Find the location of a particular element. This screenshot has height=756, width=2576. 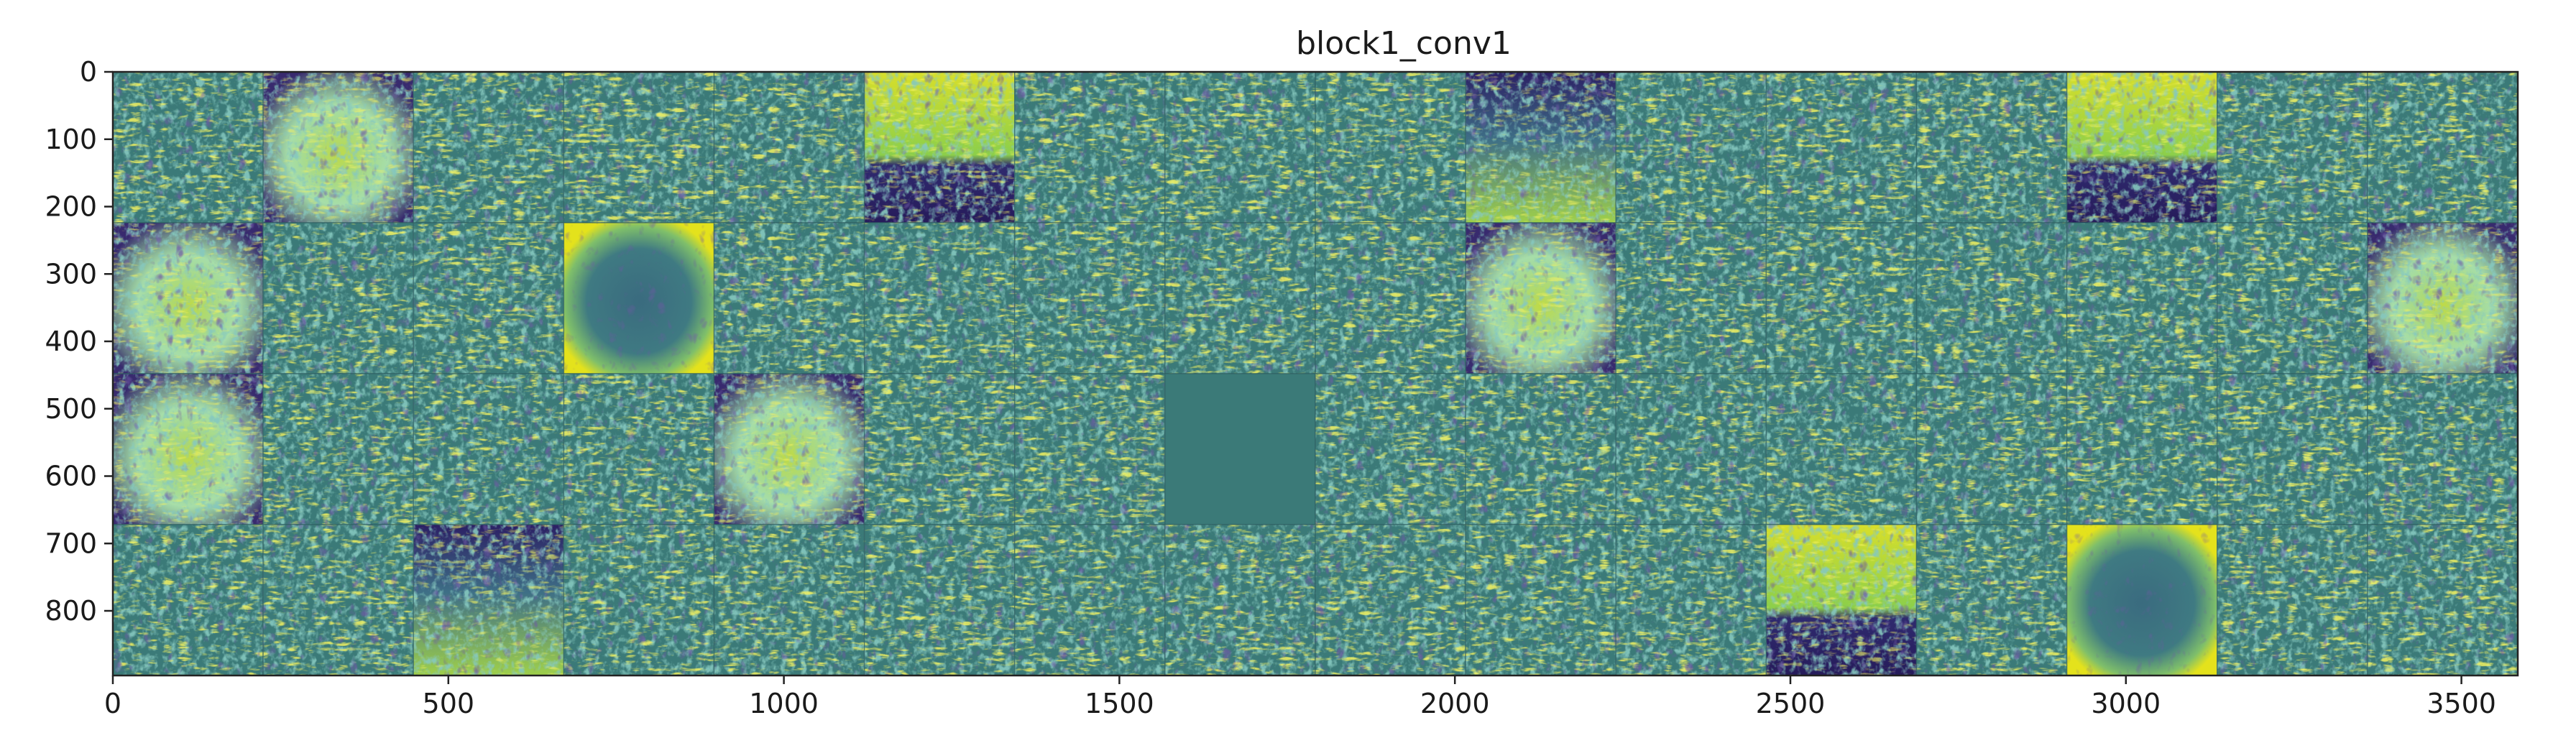

x-tick-label: 2500 is located at coordinates (1791, 703).